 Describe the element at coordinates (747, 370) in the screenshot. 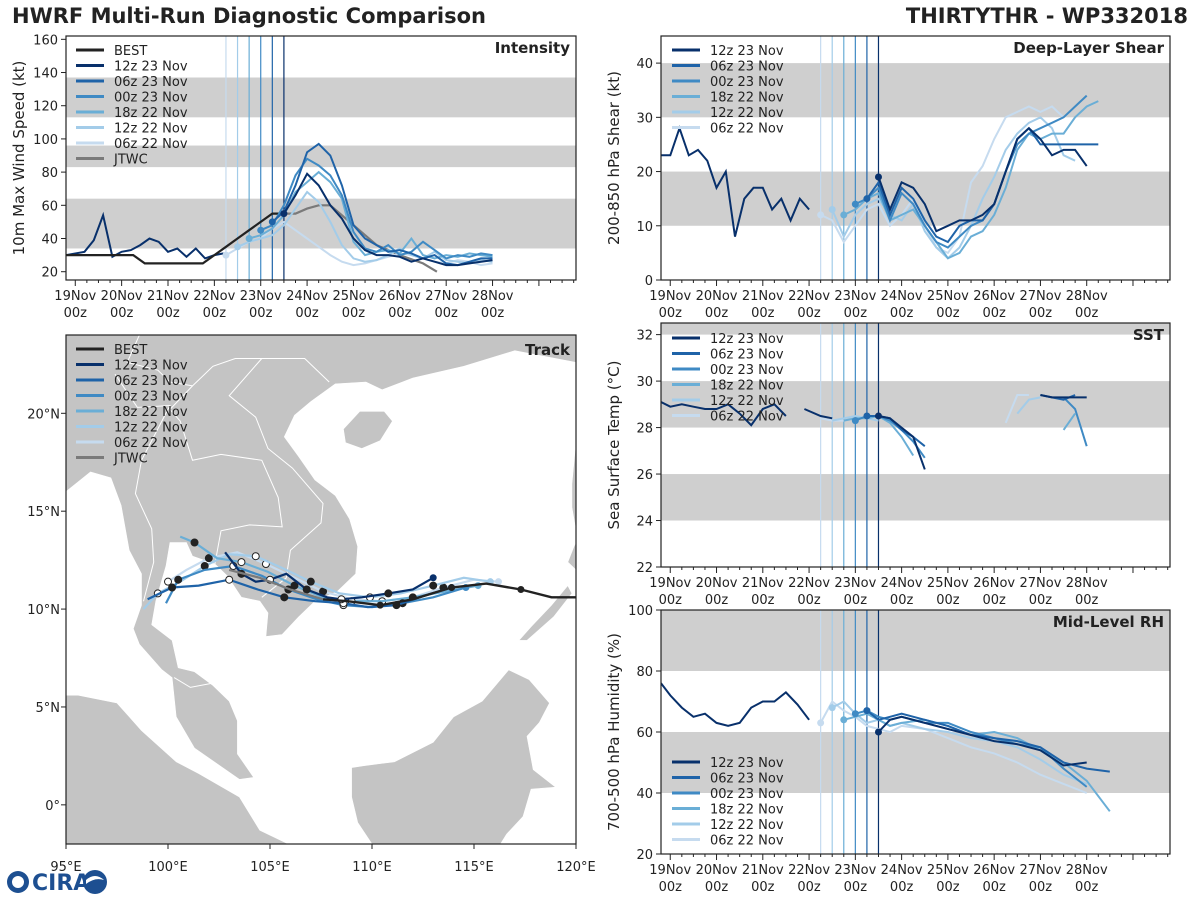

I see `sst-legend-label: 00z 23 Nov` at that location.